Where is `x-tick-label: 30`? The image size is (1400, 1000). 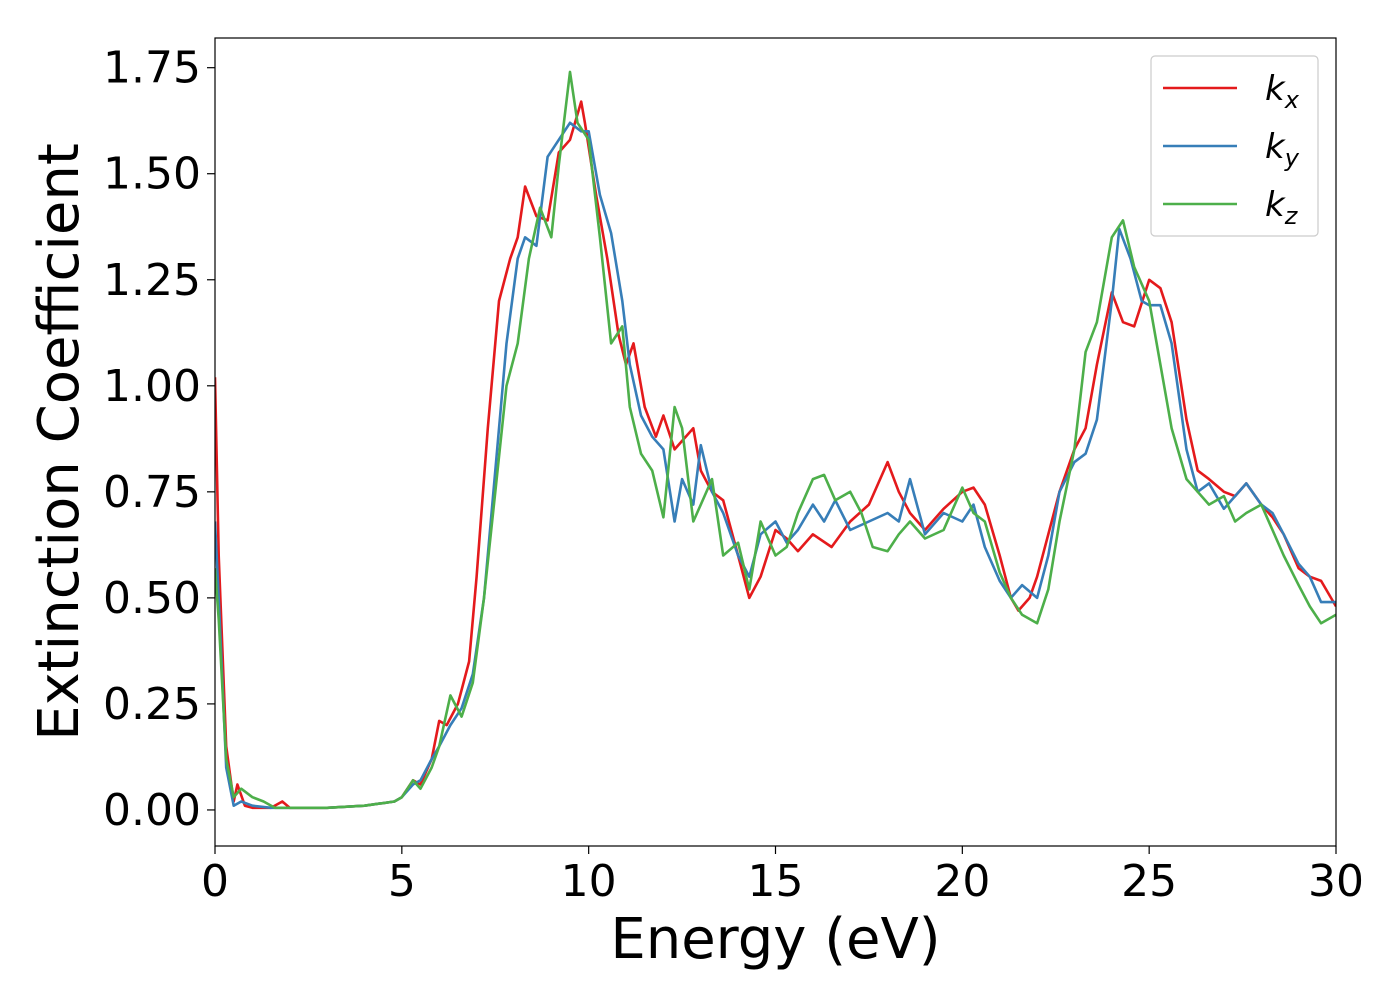 x-tick-label: 30 is located at coordinates (1336, 881).